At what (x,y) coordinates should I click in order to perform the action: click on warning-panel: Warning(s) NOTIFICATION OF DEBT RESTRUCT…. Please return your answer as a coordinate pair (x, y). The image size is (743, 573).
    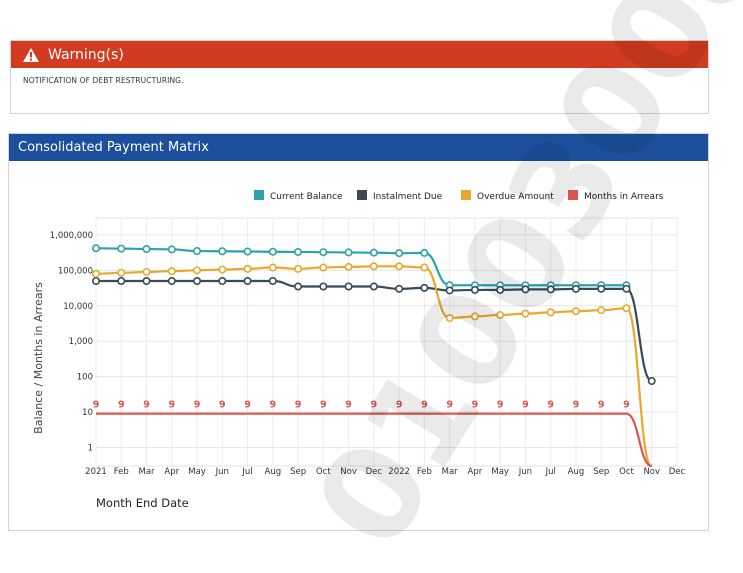
    Looking at the image, I should click on (359, 77).